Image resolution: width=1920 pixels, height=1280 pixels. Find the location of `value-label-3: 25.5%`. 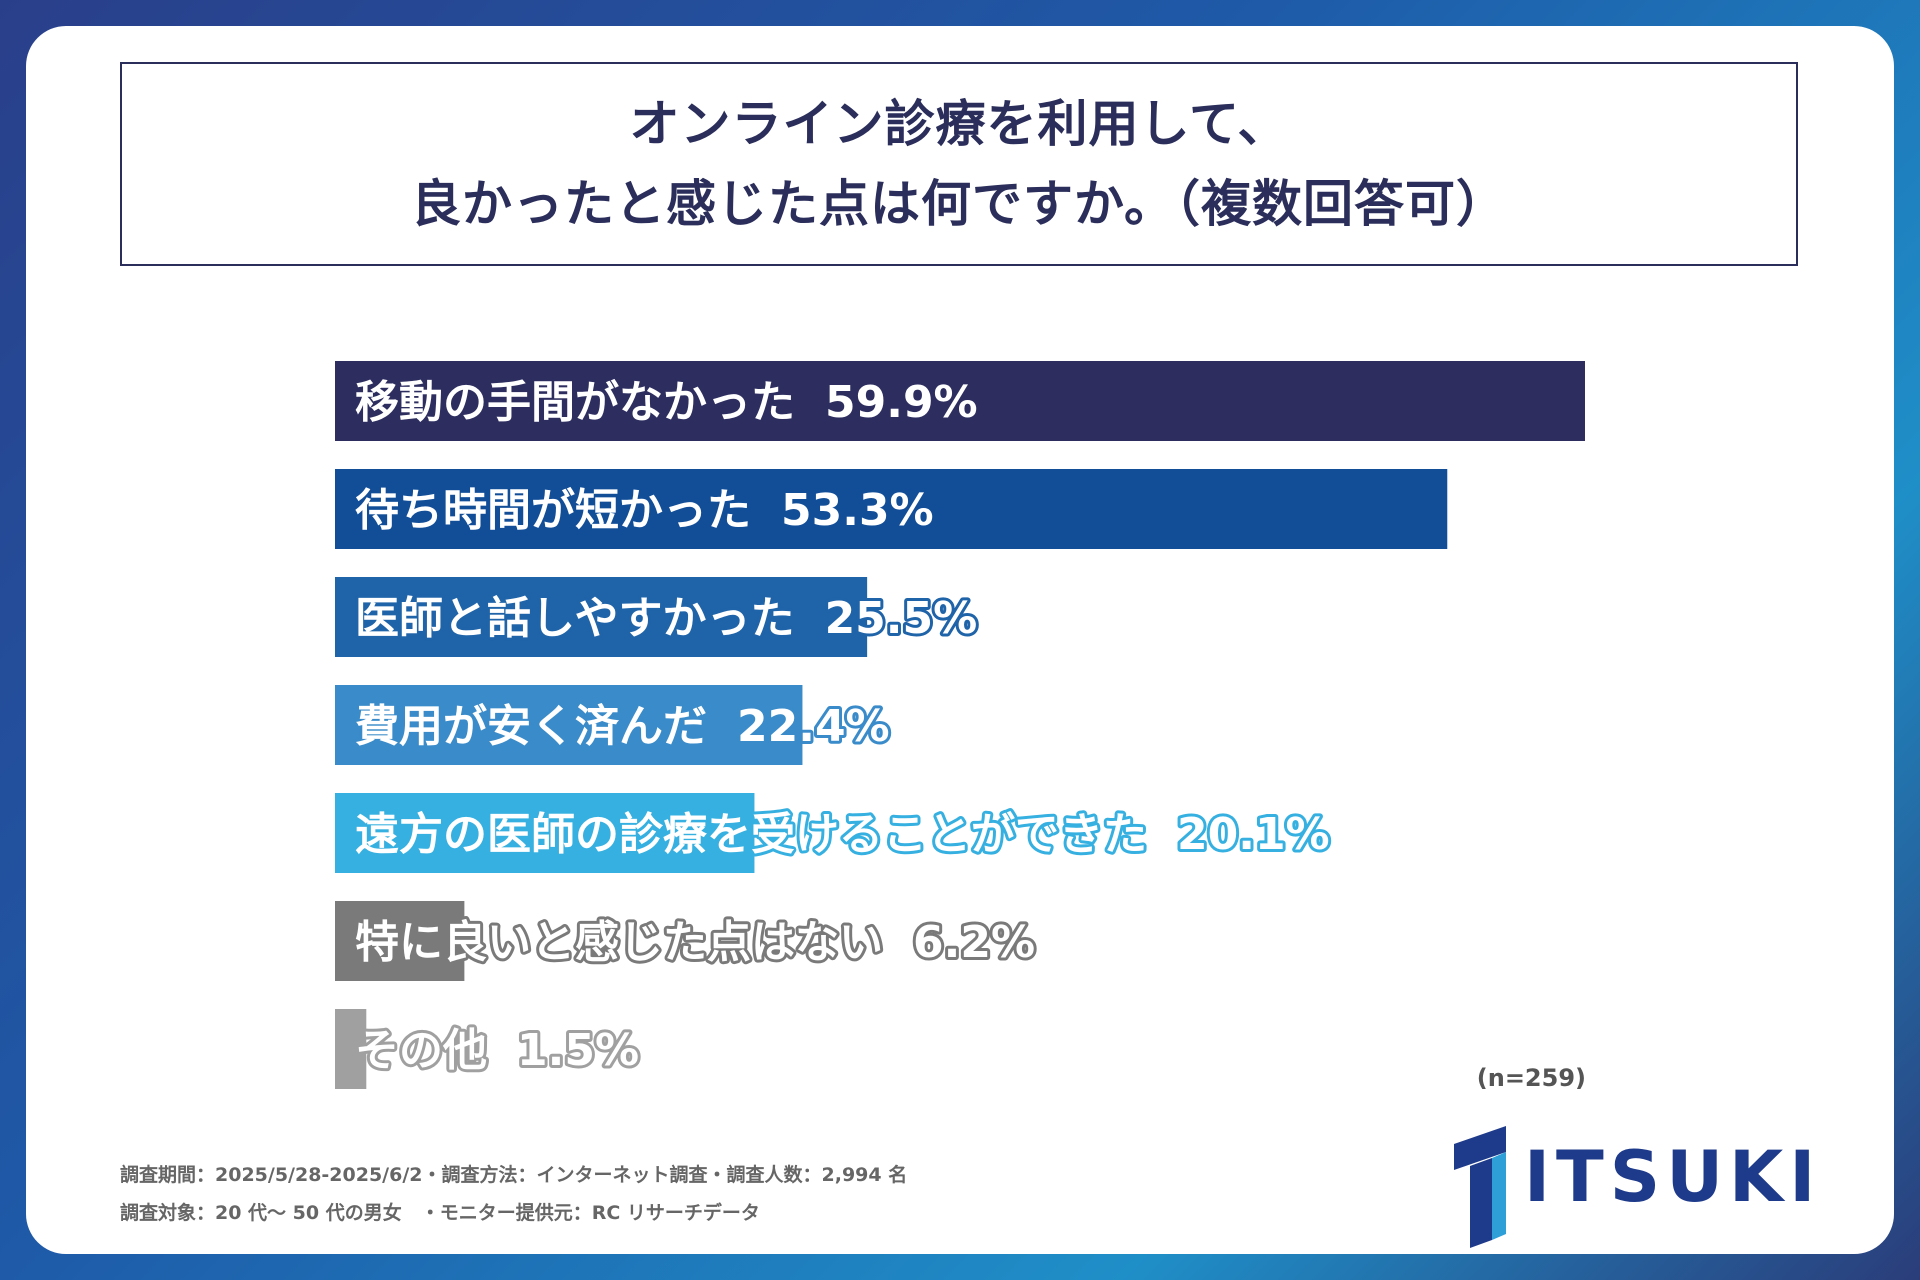

value-label-3: 25.5% is located at coordinates (901, 618).